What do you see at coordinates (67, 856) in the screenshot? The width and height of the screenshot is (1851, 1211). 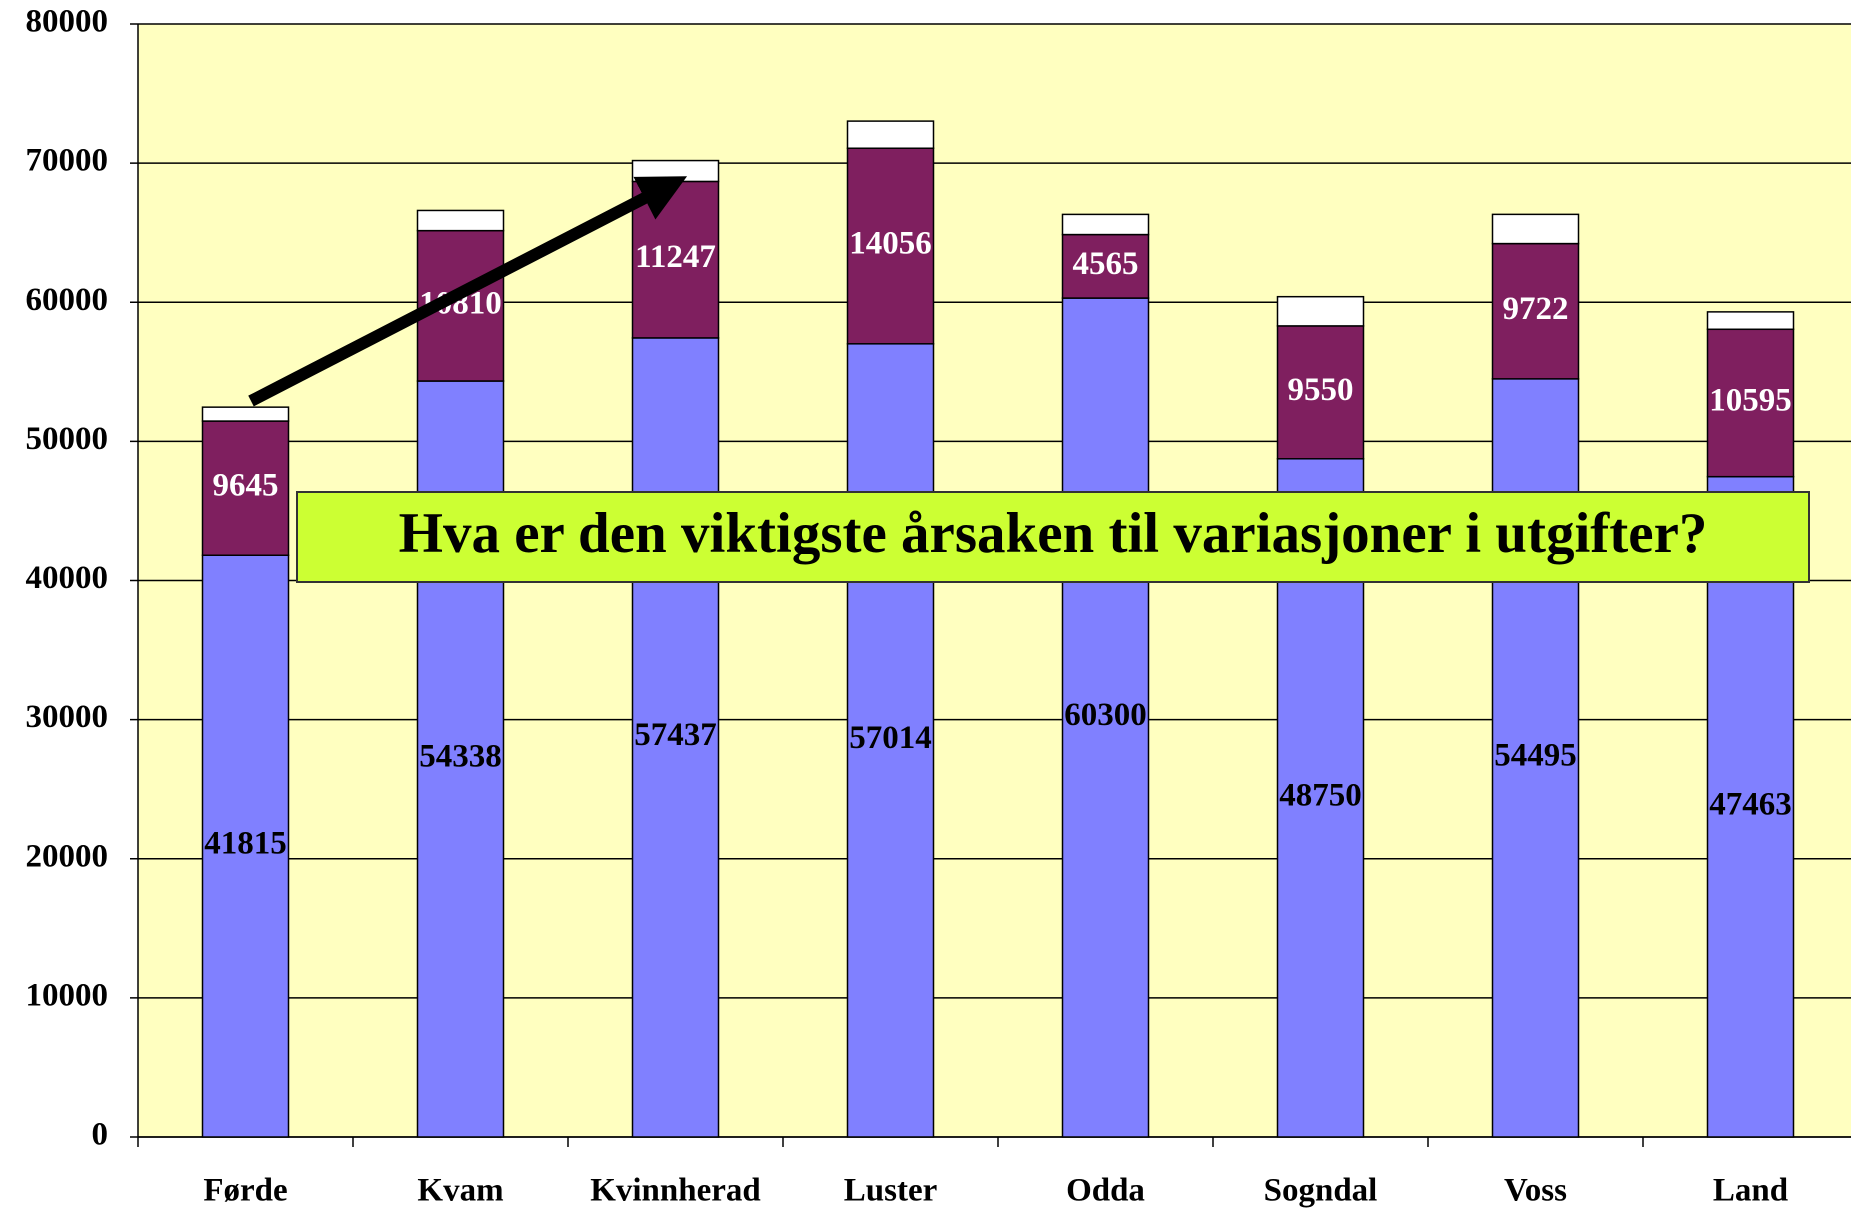 I see `y-tick-label: 20000` at bounding box center [67, 856].